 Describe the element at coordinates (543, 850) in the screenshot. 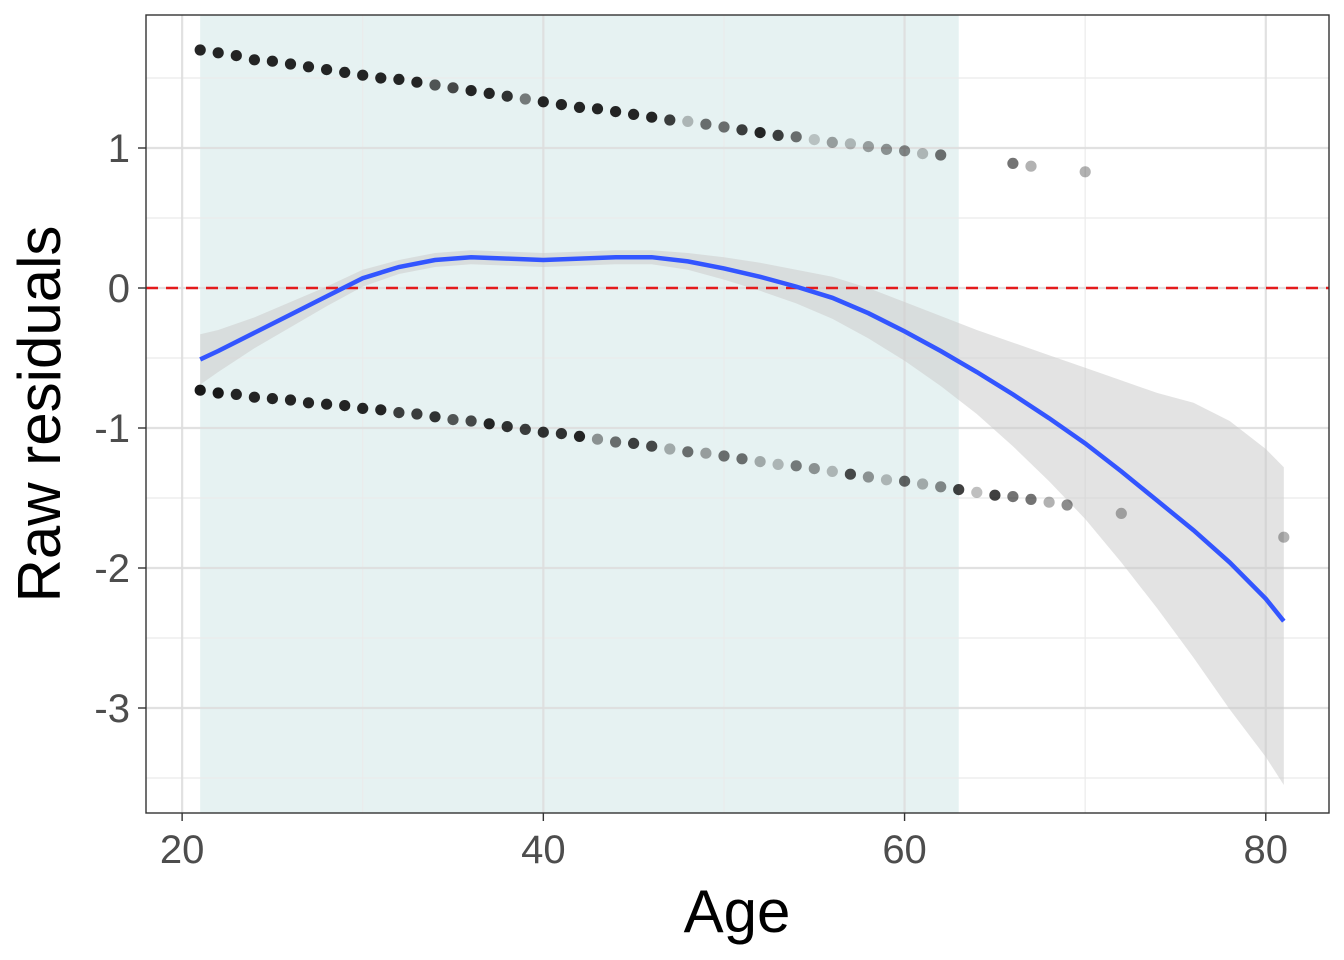

I see `x-tick-label: 40` at that location.